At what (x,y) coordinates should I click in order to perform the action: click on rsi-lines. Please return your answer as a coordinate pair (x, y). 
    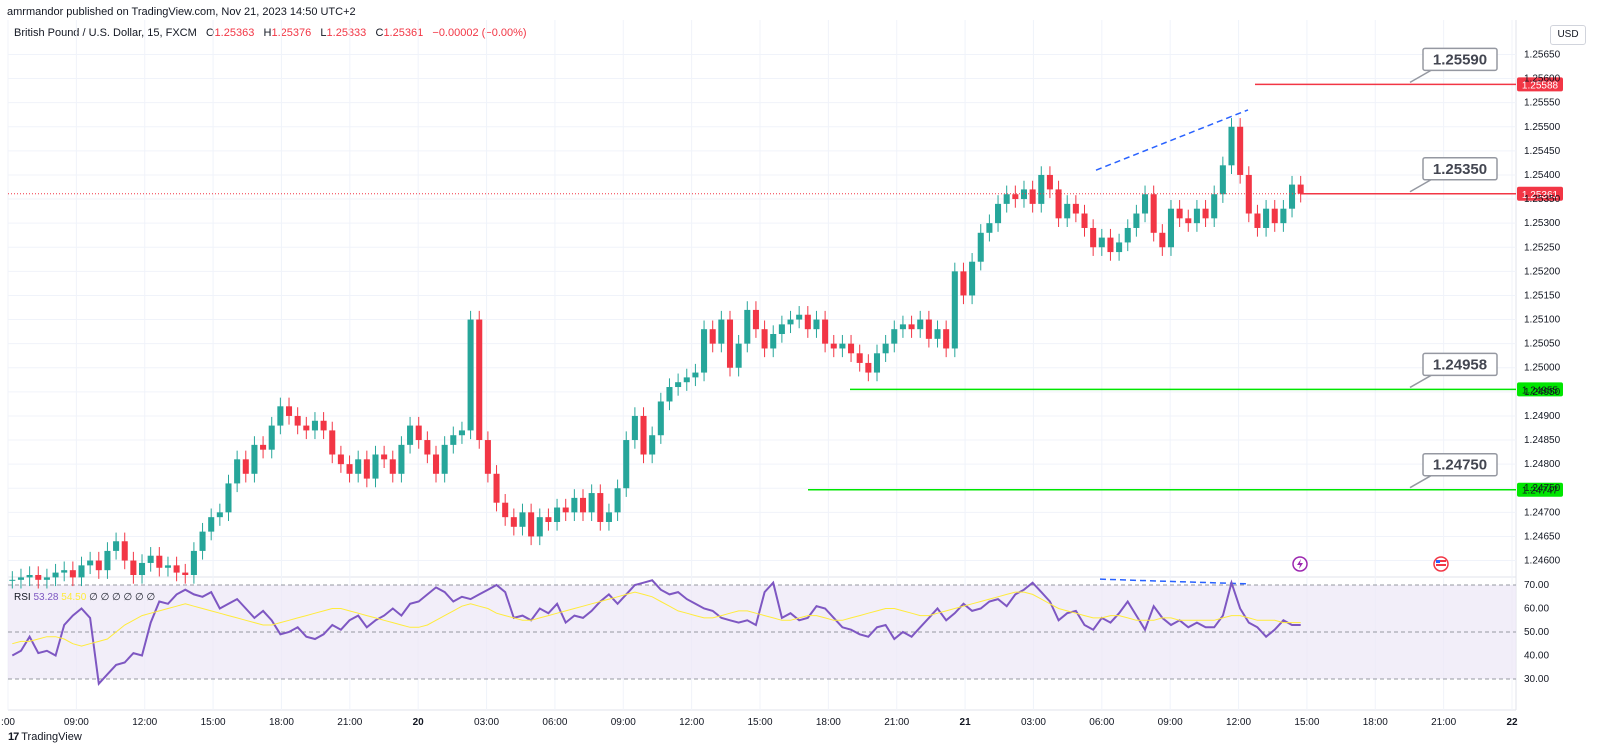
    Looking at the image, I should click on (656, 632).